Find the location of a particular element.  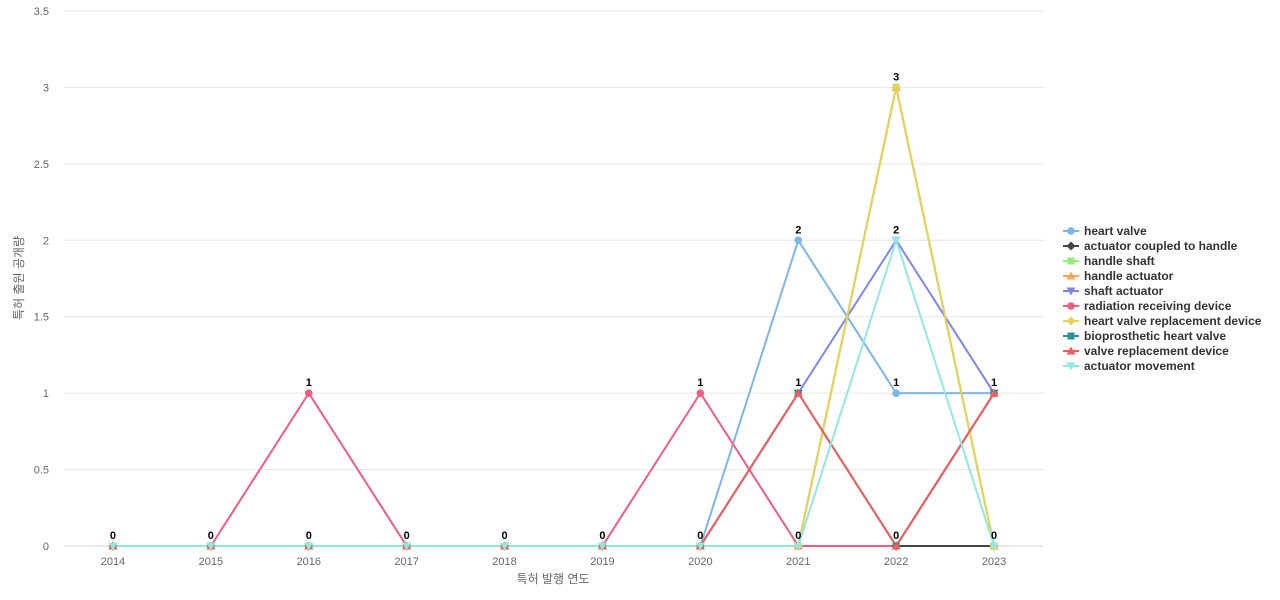

legend-item: valve replacement device is located at coordinates (1161, 350).